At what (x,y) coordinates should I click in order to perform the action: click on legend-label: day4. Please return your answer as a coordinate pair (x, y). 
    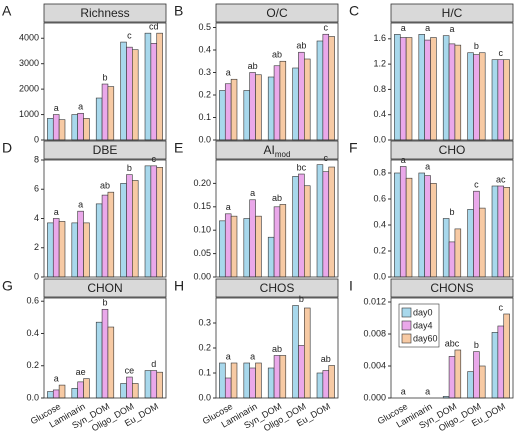
    Looking at the image, I should click on (423, 325).